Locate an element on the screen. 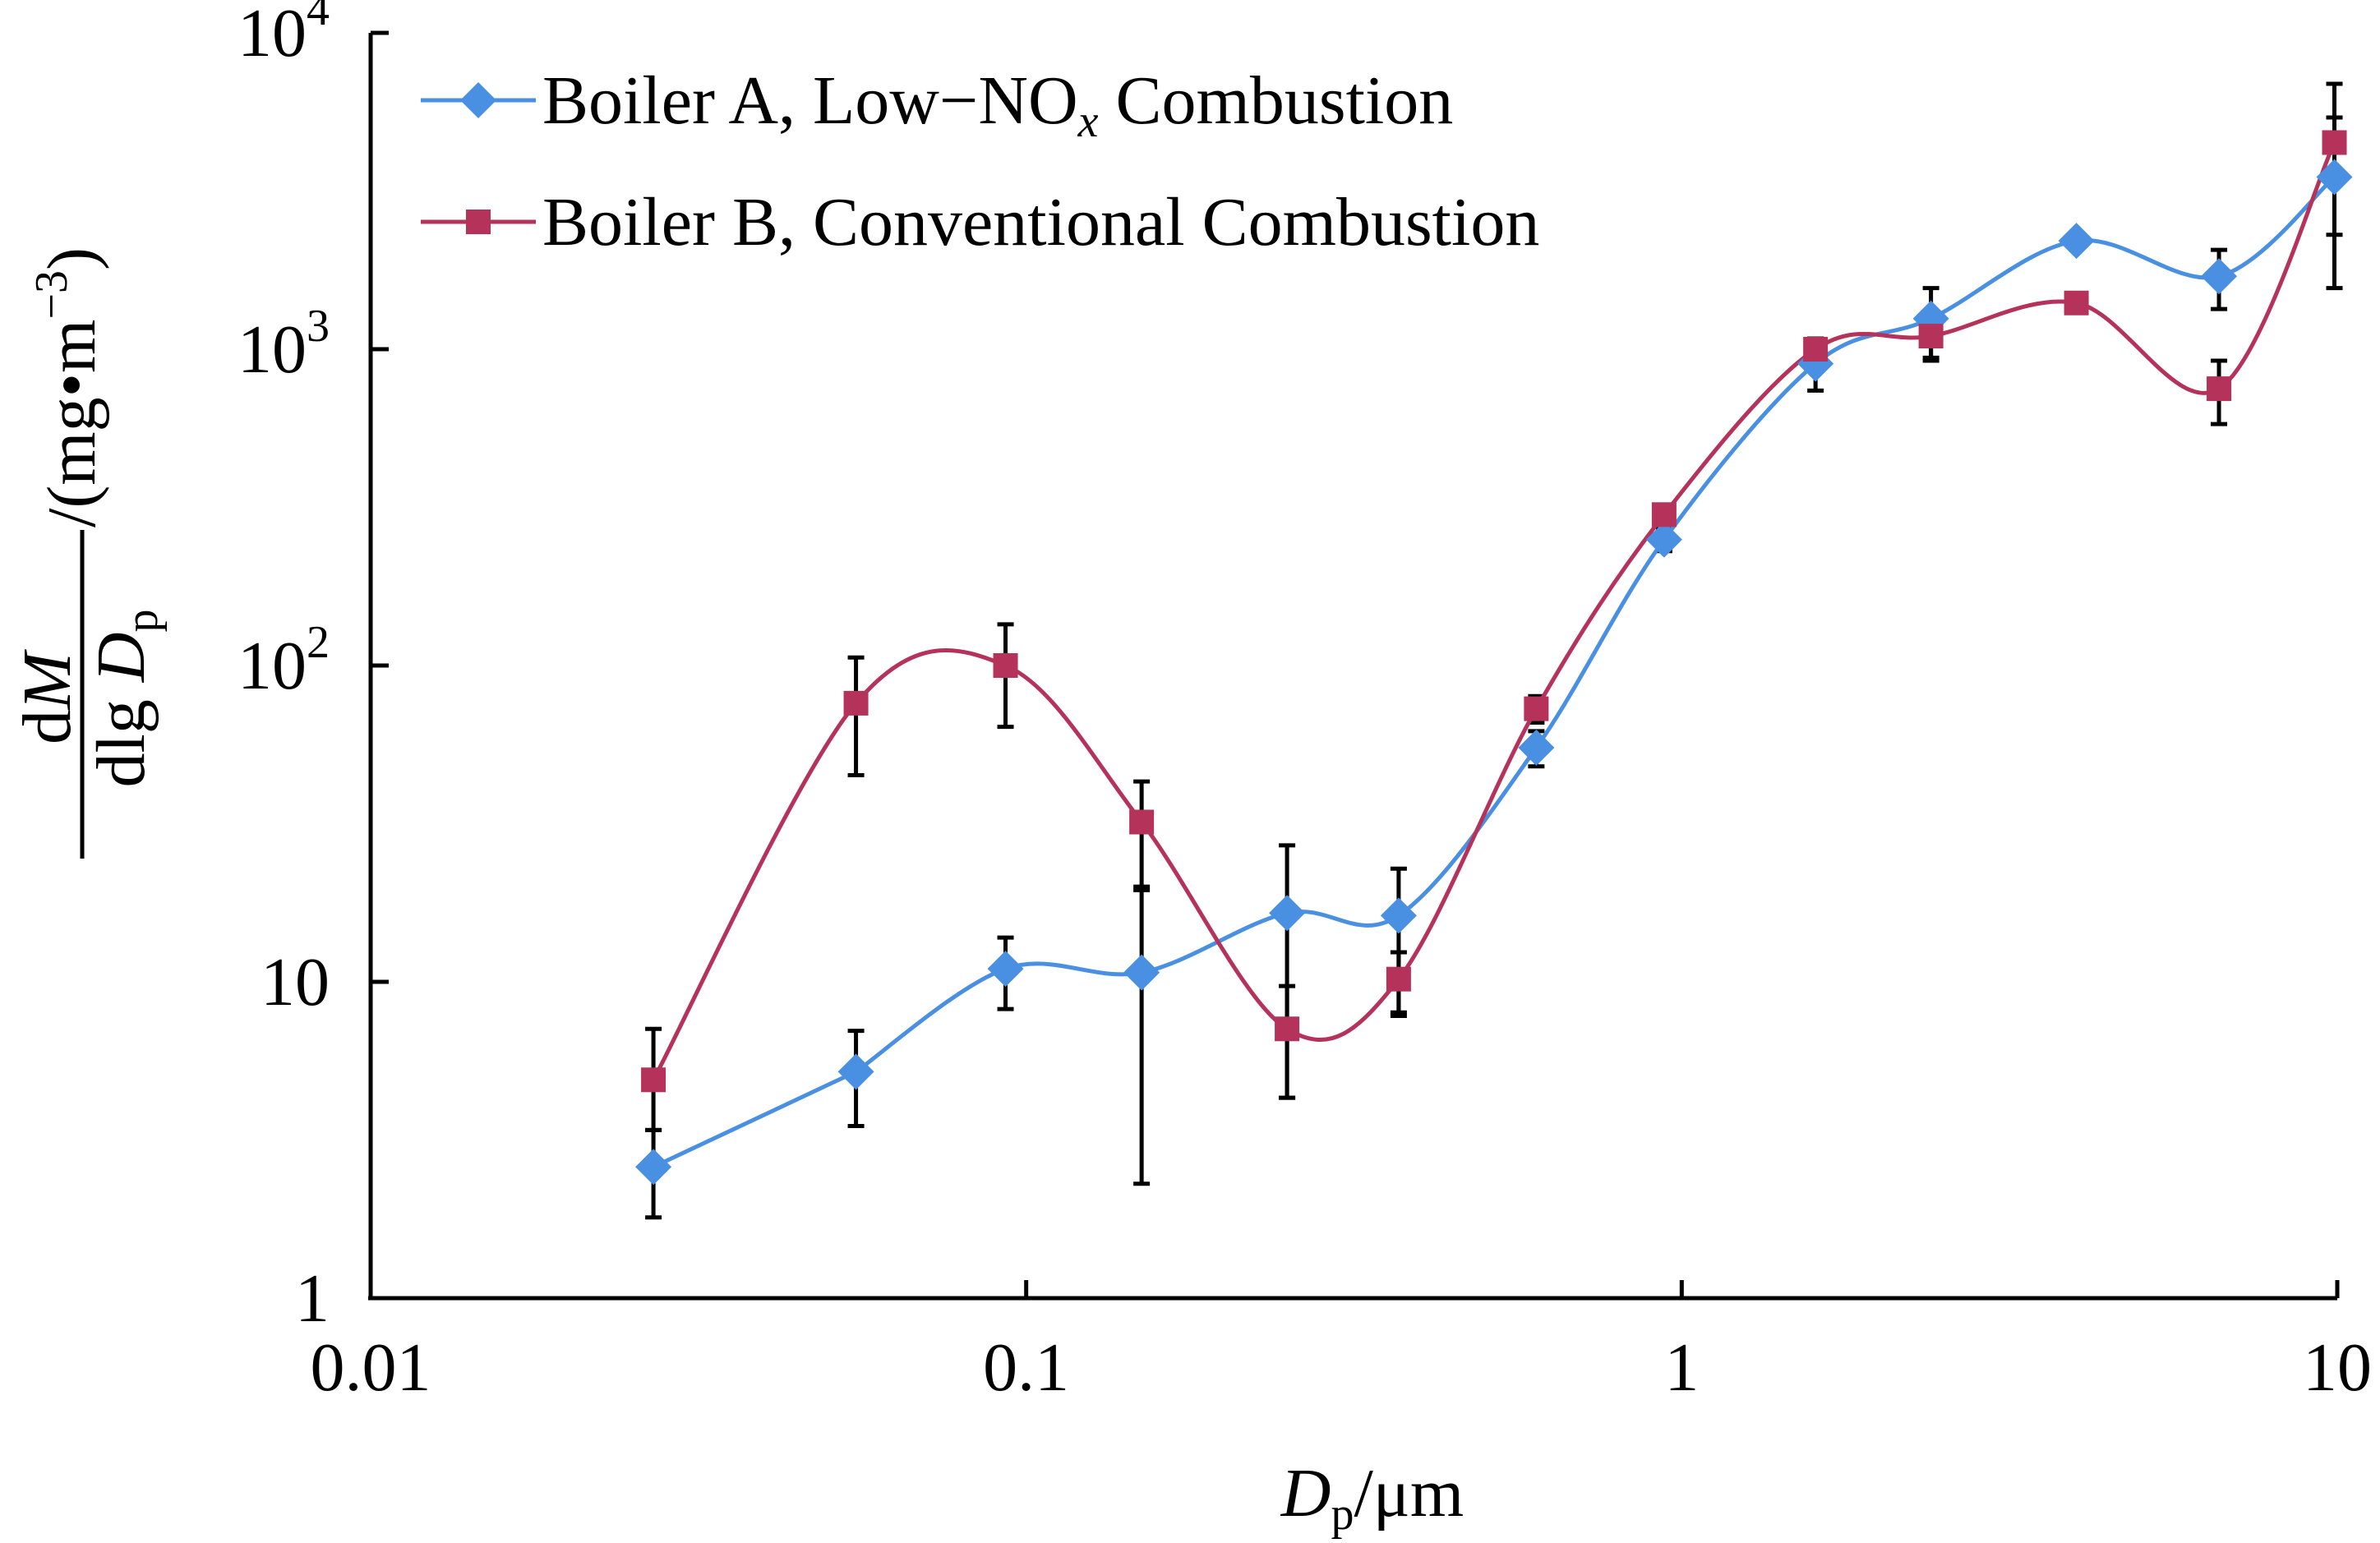 The width and height of the screenshot is (2380, 1543). y-unit-exp: −3 is located at coordinates (51, 295).